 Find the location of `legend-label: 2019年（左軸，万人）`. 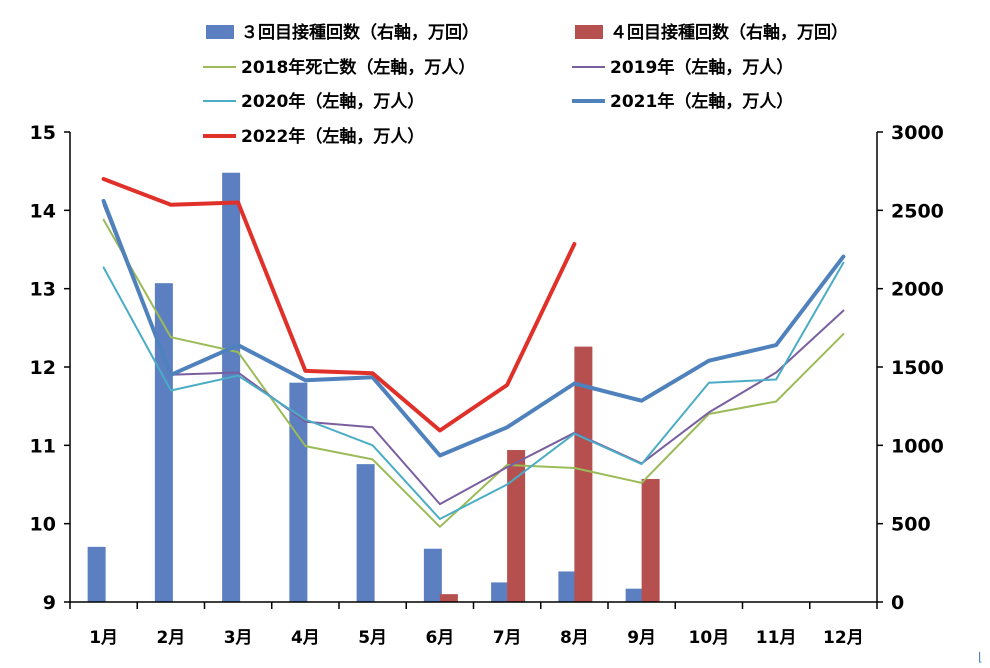

legend-label: 2019年（左軸，万人） is located at coordinates (701, 67).